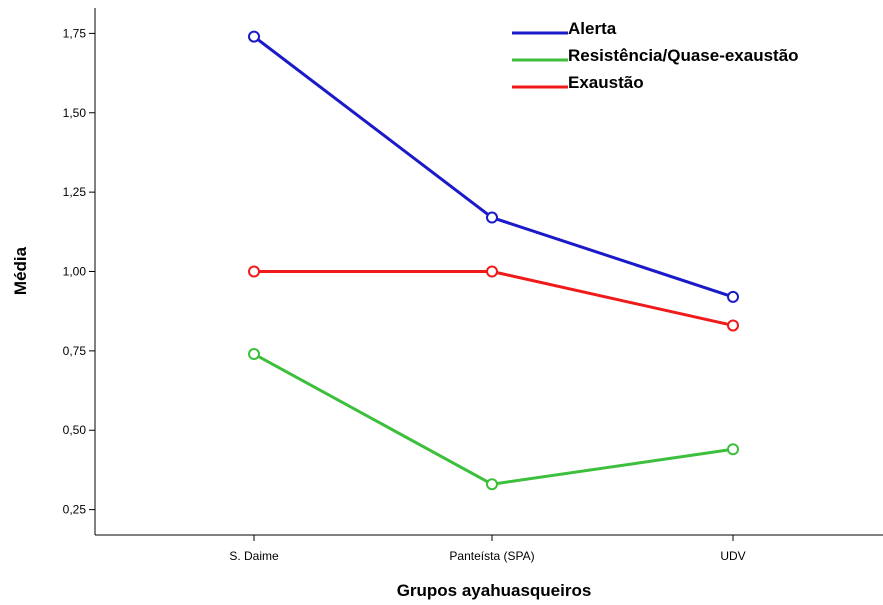 The height and width of the screenshot is (605, 883). What do you see at coordinates (75, 351) in the screenshot?
I see `y-tick-label: 0,75` at bounding box center [75, 351].